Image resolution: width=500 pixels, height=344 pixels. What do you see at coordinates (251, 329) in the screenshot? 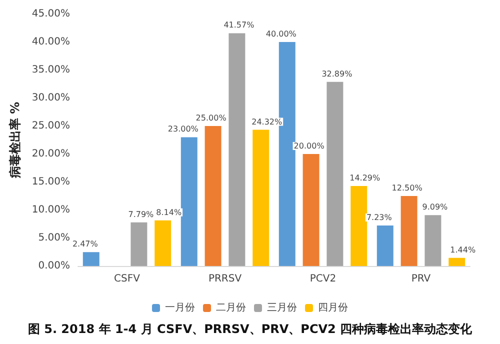
I see `text: 图 5. 2018 年 1-4 月 CSFV、PRRSV、PRV、PCV2 四种病毒检出率动态变化` at bounding box center [251, 329].